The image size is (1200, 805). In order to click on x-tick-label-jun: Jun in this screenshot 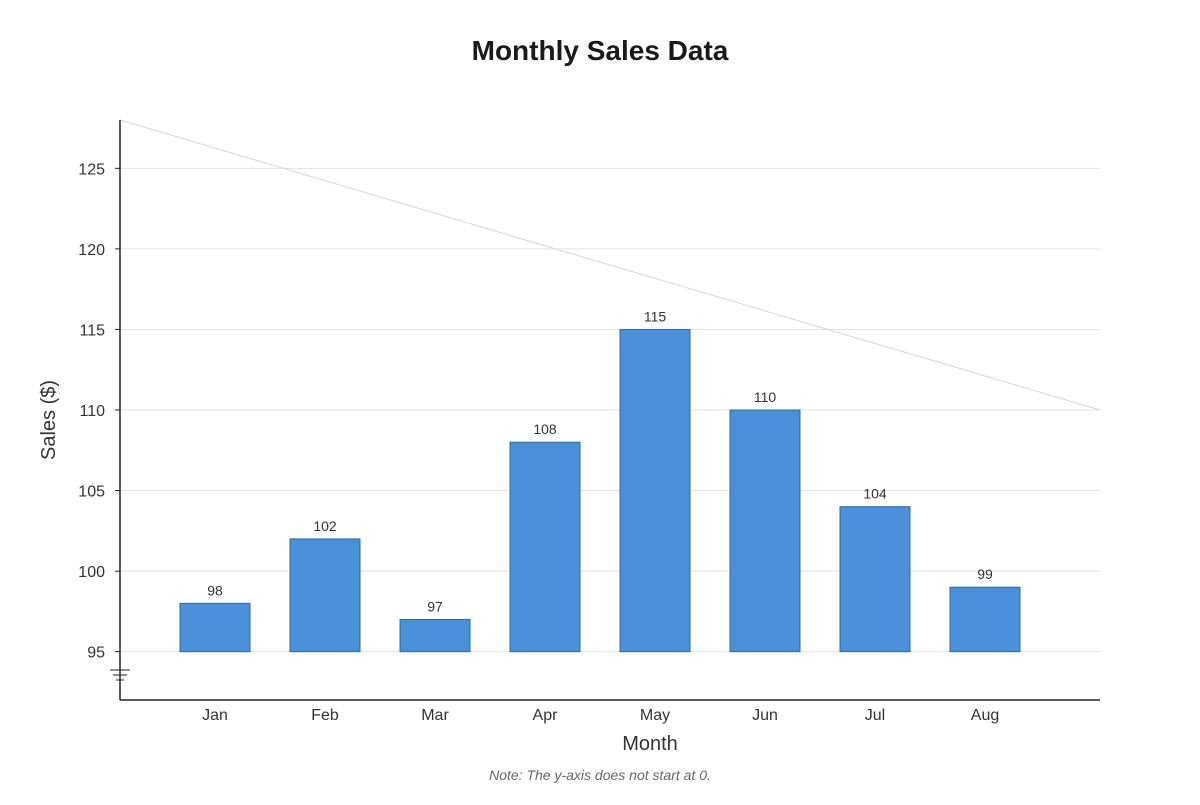, I will do `click(765, 715)`.